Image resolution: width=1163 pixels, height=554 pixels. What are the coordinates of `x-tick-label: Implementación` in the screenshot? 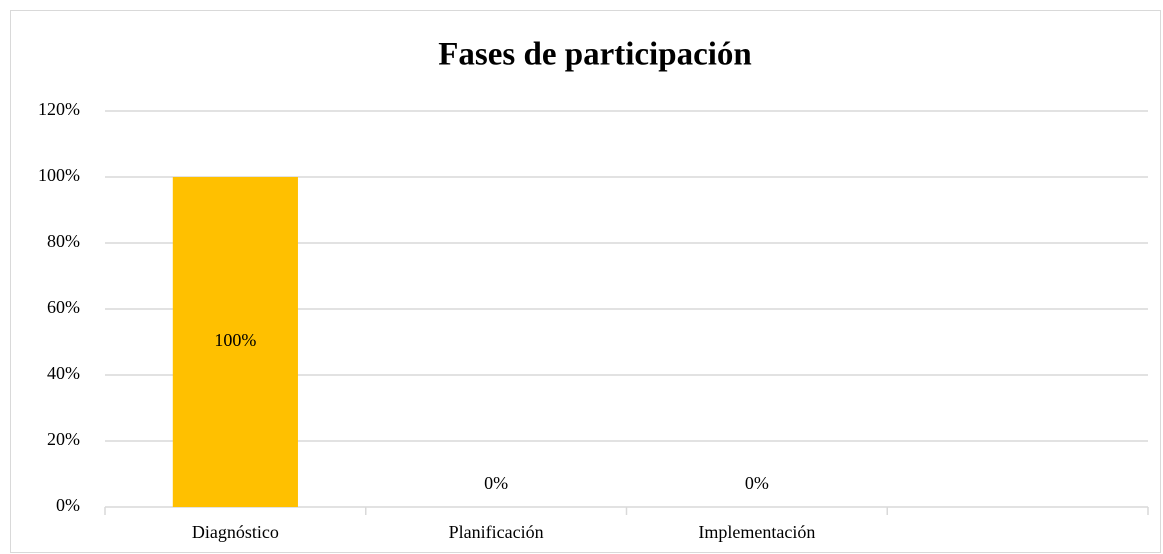 It's located at (756, 532).